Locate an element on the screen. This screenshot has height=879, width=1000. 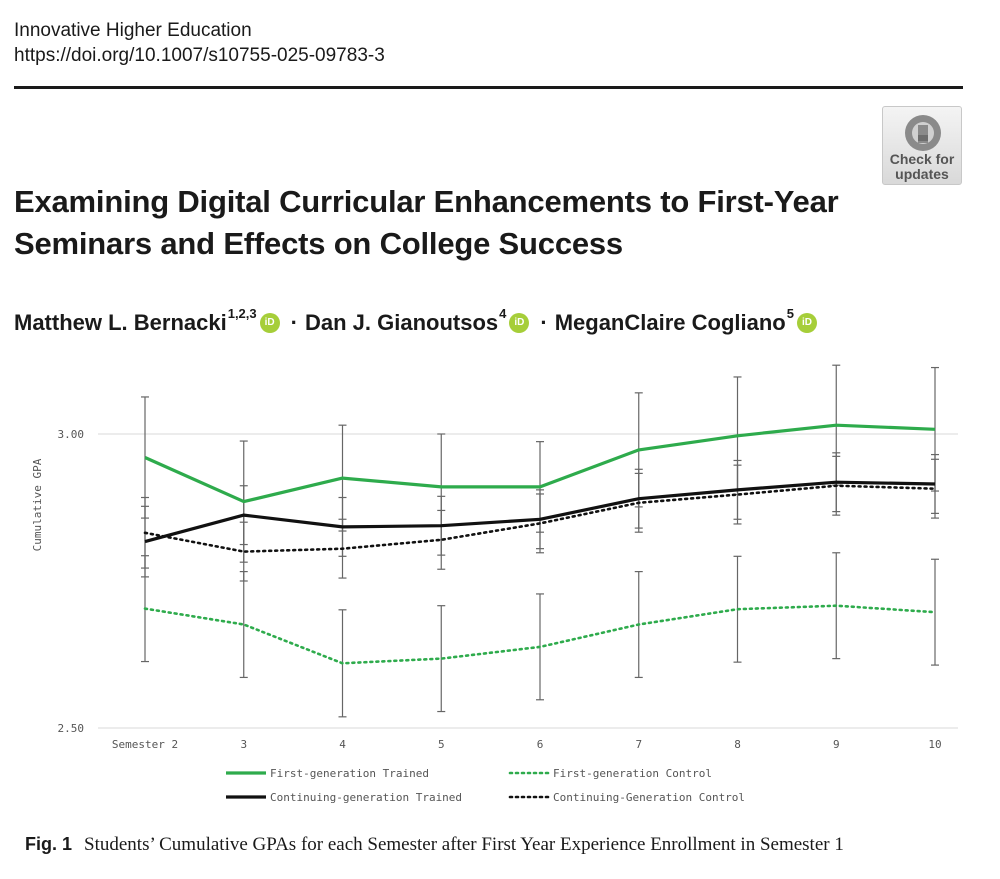
author-name: Dan J. Gianoutsos is located at coordinates (401, 322).